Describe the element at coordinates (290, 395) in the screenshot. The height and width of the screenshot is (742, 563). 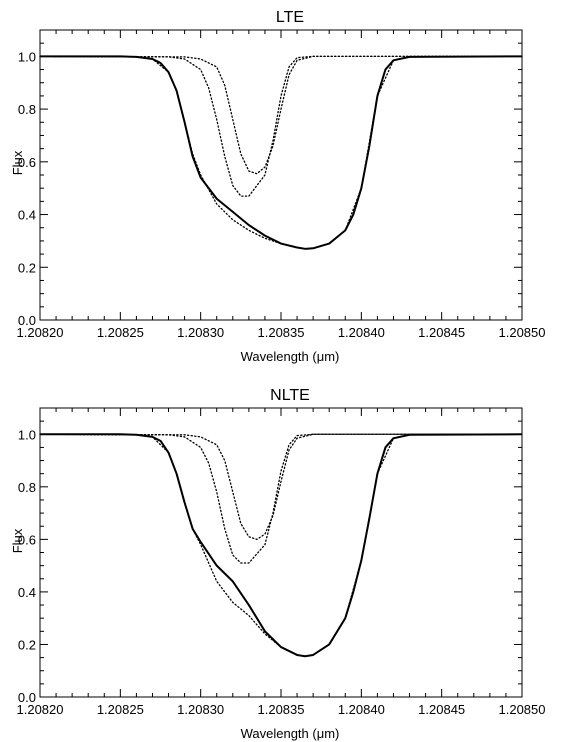
I see `chart-title: NLTE` at that location.